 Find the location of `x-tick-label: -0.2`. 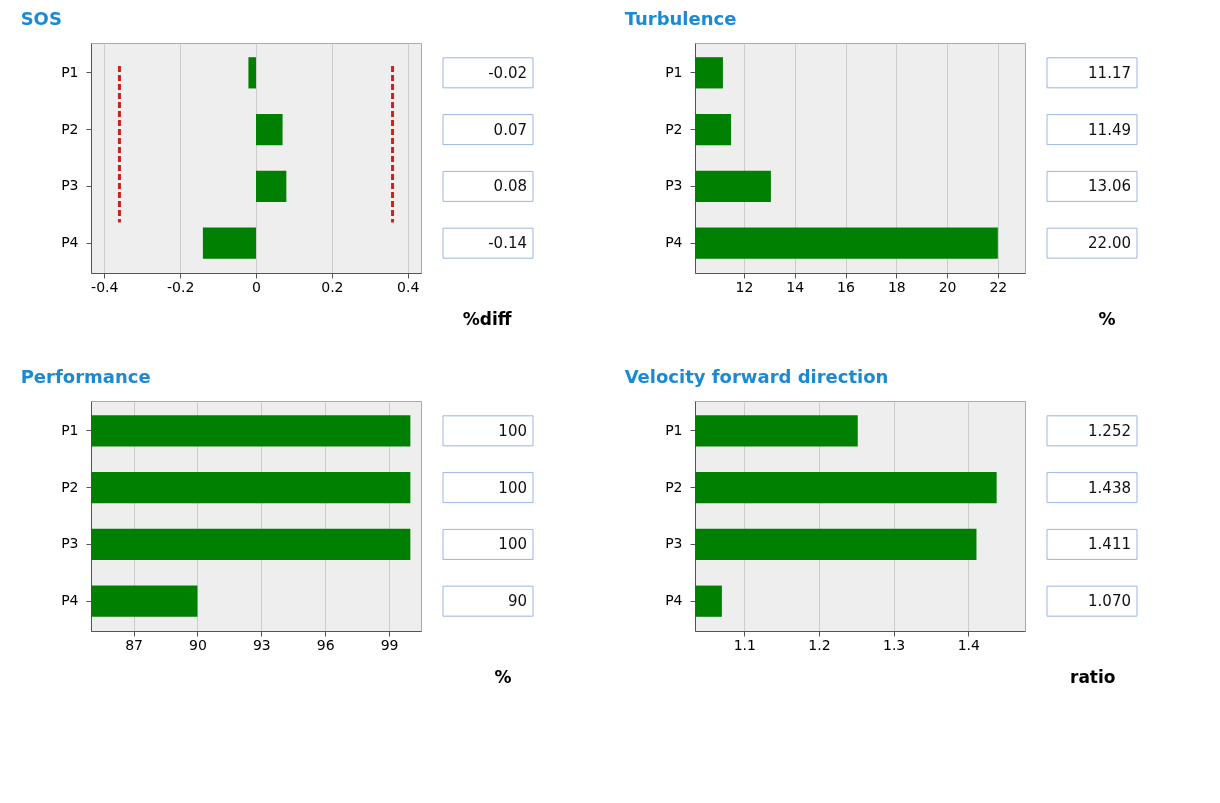

x-tick-label: -0.2 is located at coordinates (180, 286).